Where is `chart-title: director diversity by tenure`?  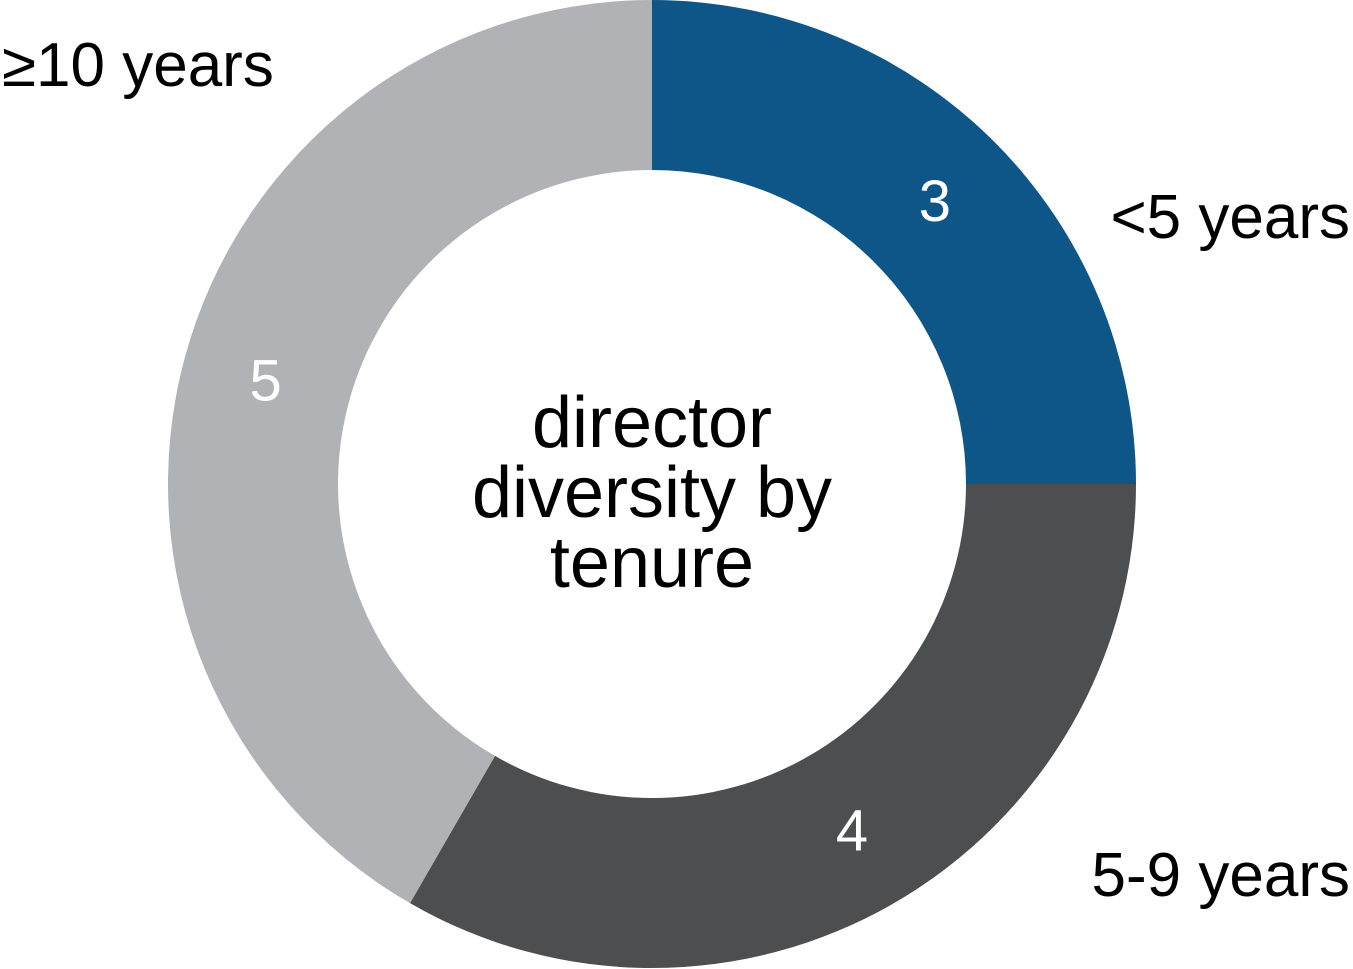
chart-title: director diversity by tenure is located at coordinates (652, 493).